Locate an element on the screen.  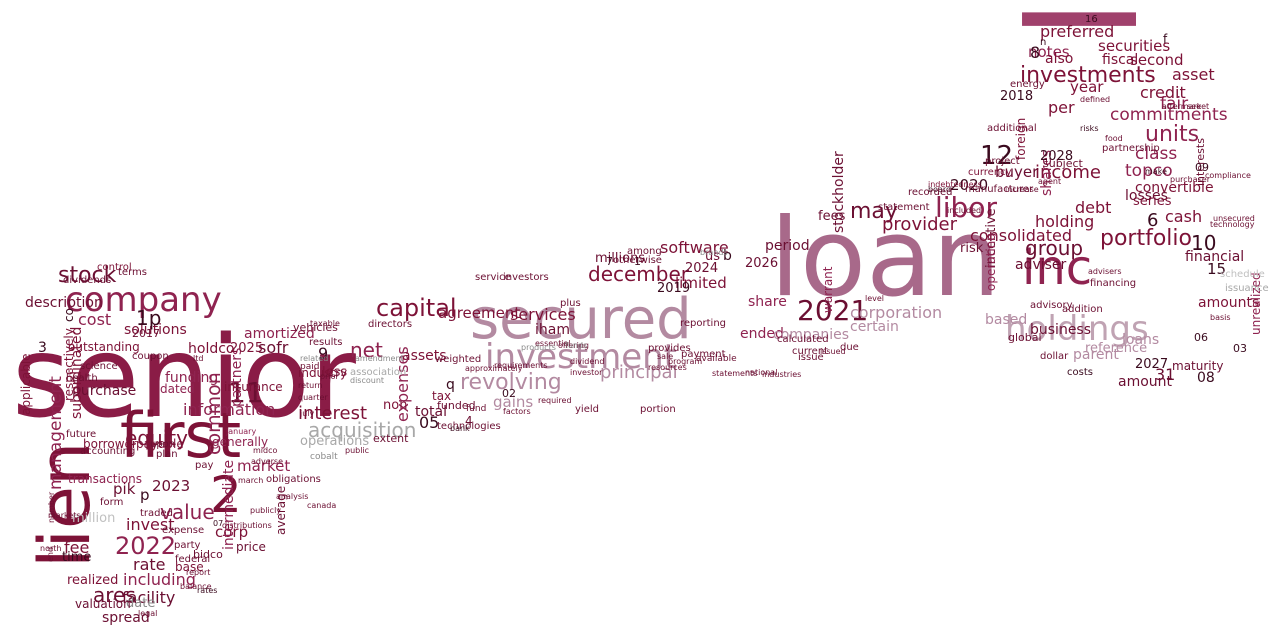
cloud-word: risk is located at coordinates (972, 248).